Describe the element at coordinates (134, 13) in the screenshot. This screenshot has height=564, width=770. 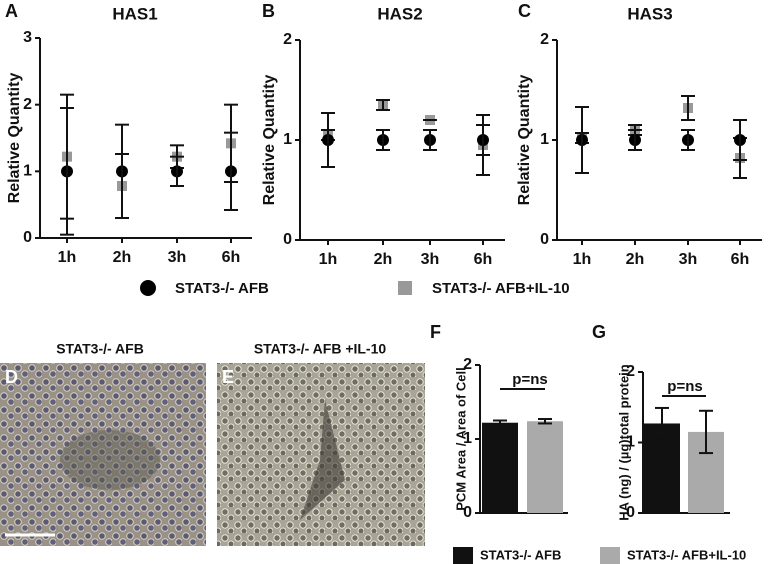
I see `chart-title: HAS1` at that location.